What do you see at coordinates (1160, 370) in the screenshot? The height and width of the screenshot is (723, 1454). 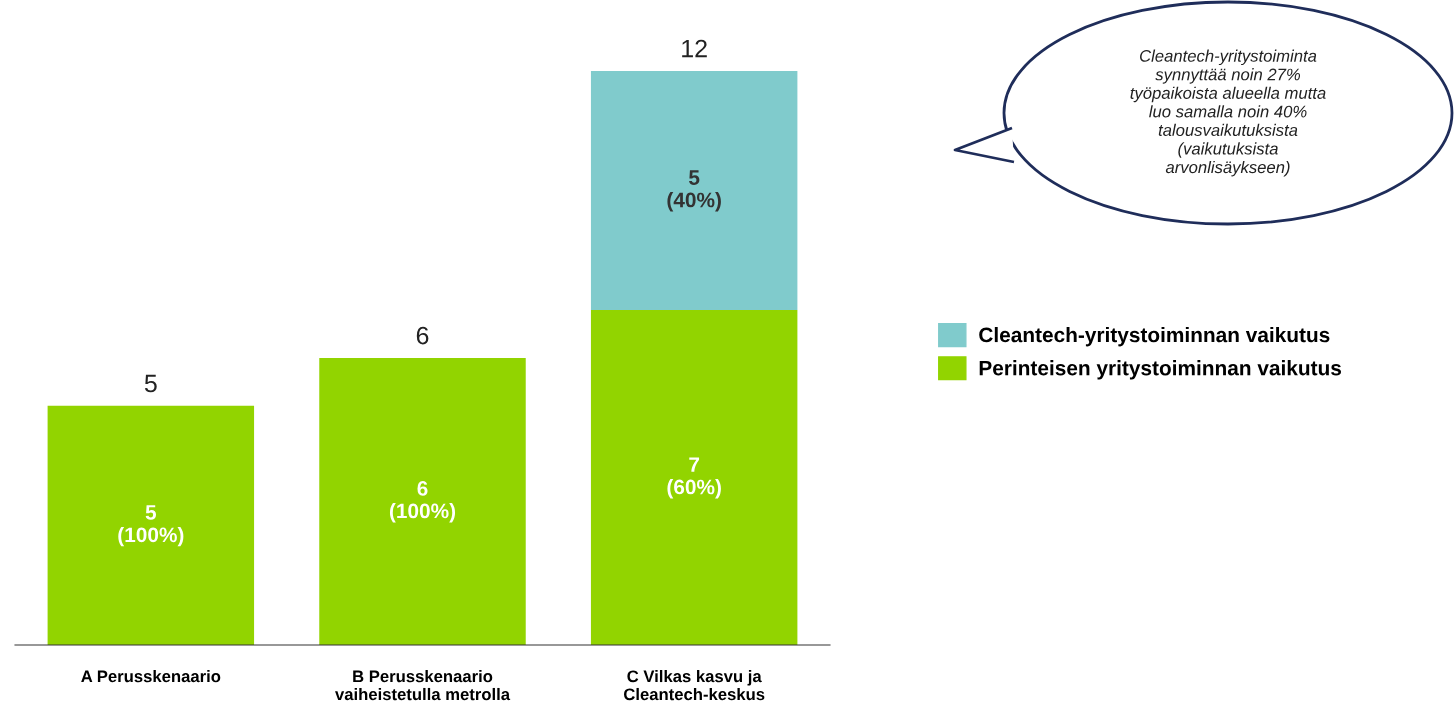 I see `legend-label: Perinteisen yritystoiminnan vaikutus` at bounding box center [1160, 370].